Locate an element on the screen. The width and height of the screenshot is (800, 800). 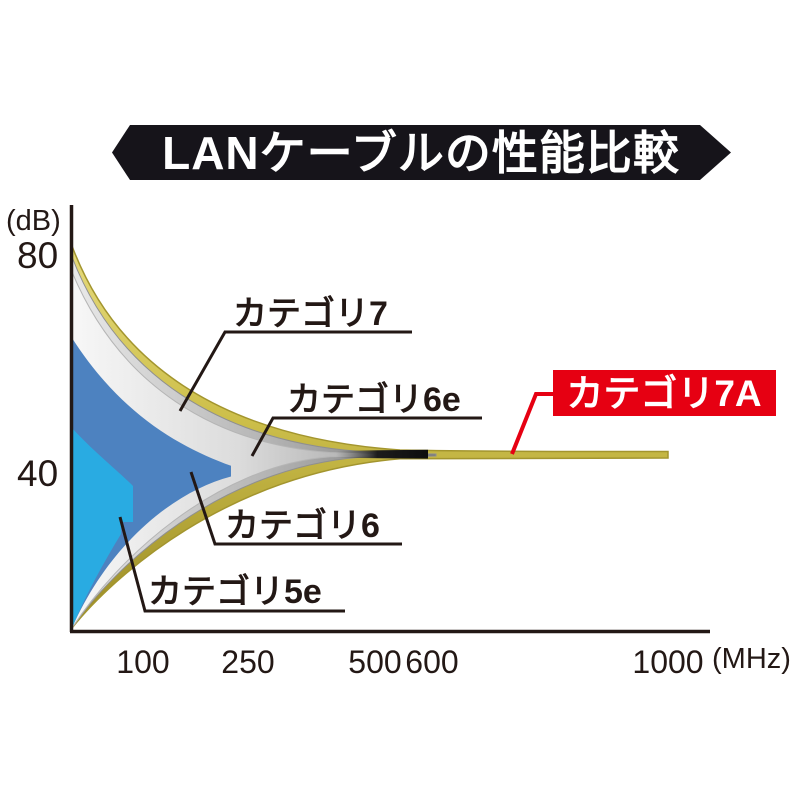
leader-line-cat7 is located at coordinates (295, 371).